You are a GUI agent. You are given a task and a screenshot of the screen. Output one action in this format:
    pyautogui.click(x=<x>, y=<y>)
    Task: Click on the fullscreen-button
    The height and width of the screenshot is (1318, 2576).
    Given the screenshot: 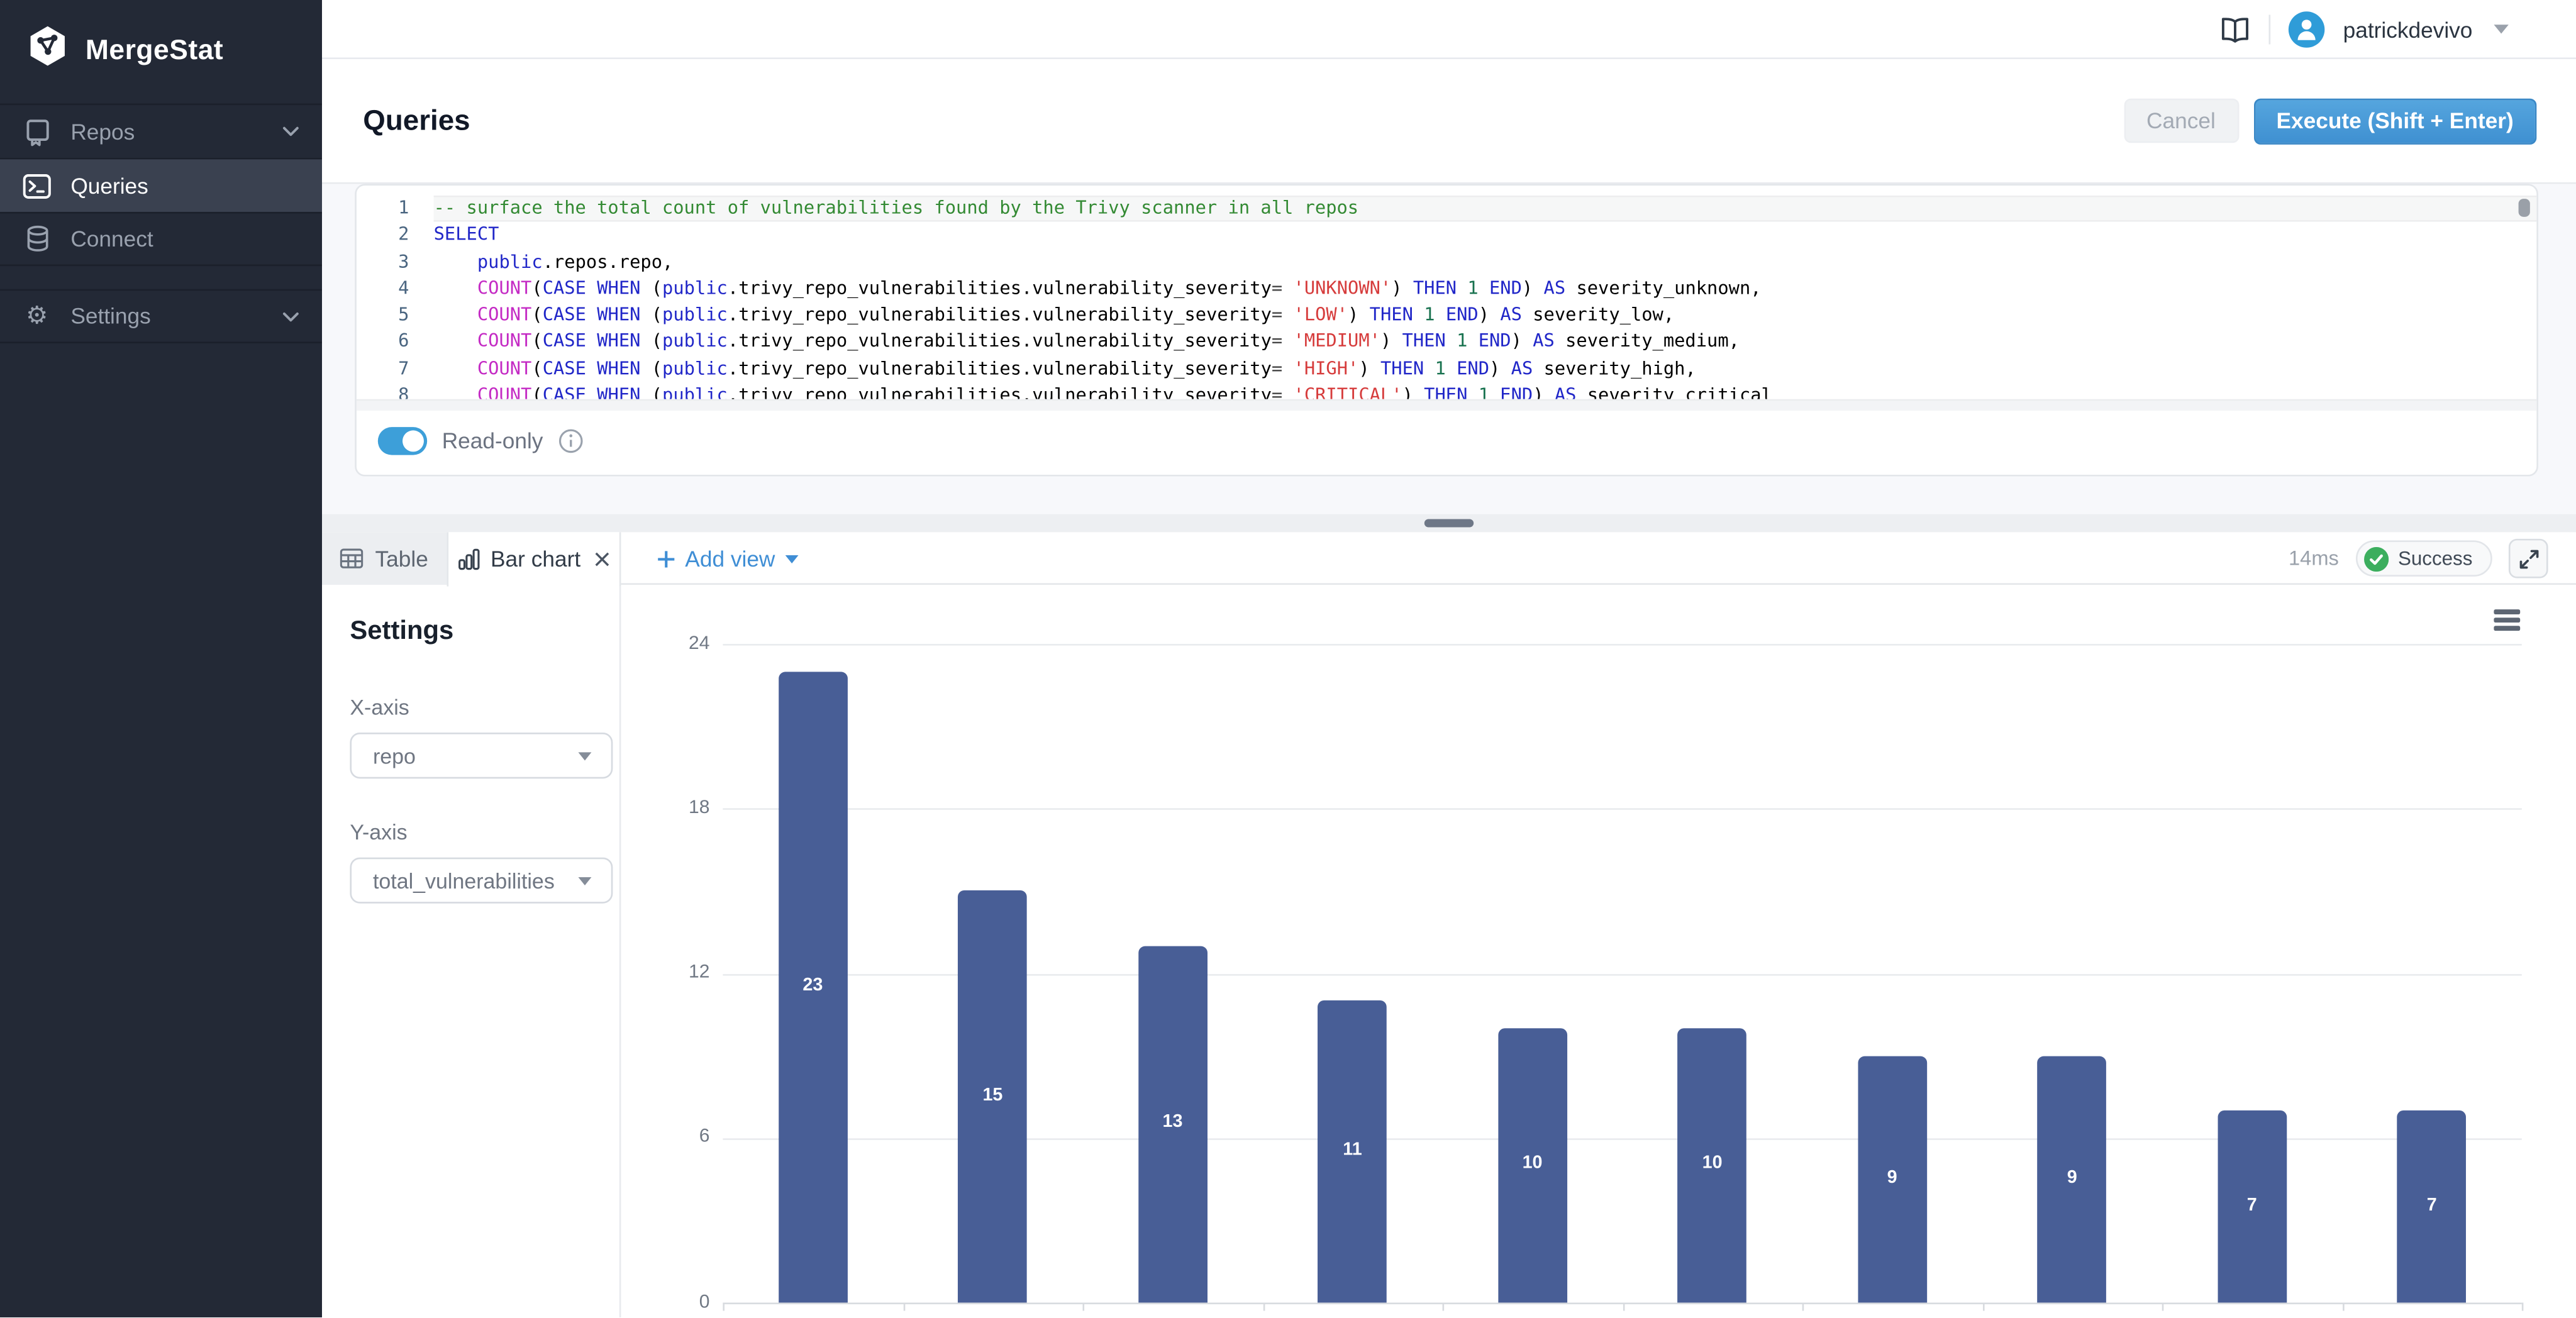 What is the action you would take?
    pyautogui.click(x=2528, y=558)
    